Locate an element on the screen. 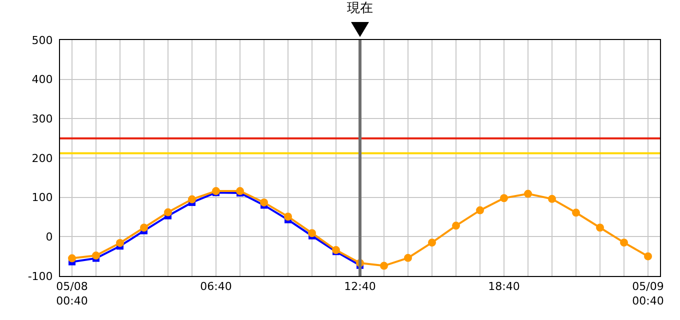  x-tick-label: 12:40 is located at coordinates (360, 287).